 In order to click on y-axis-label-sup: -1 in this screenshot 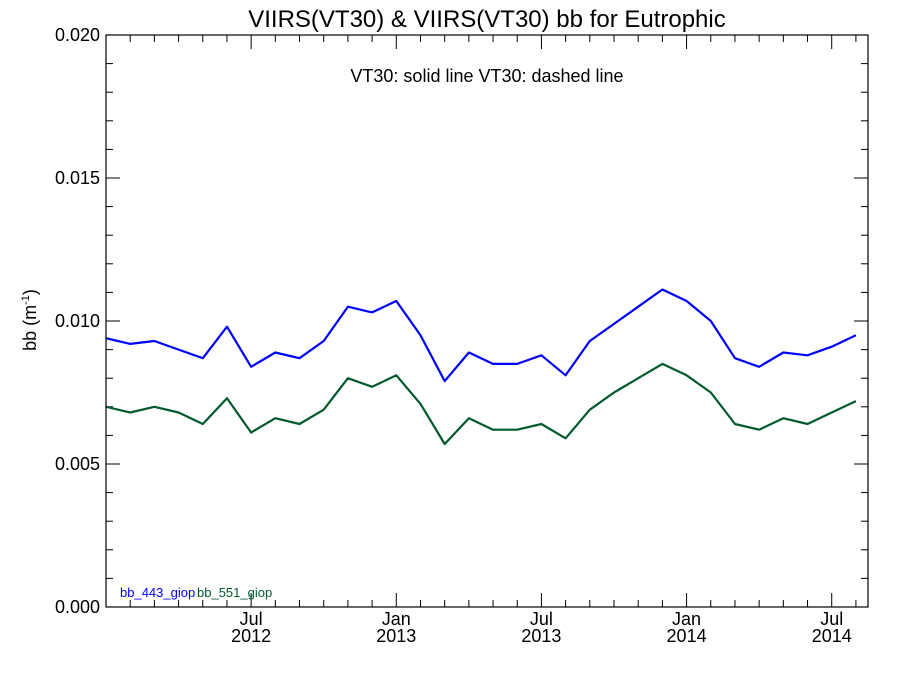, I will do `click(26, 300)`.